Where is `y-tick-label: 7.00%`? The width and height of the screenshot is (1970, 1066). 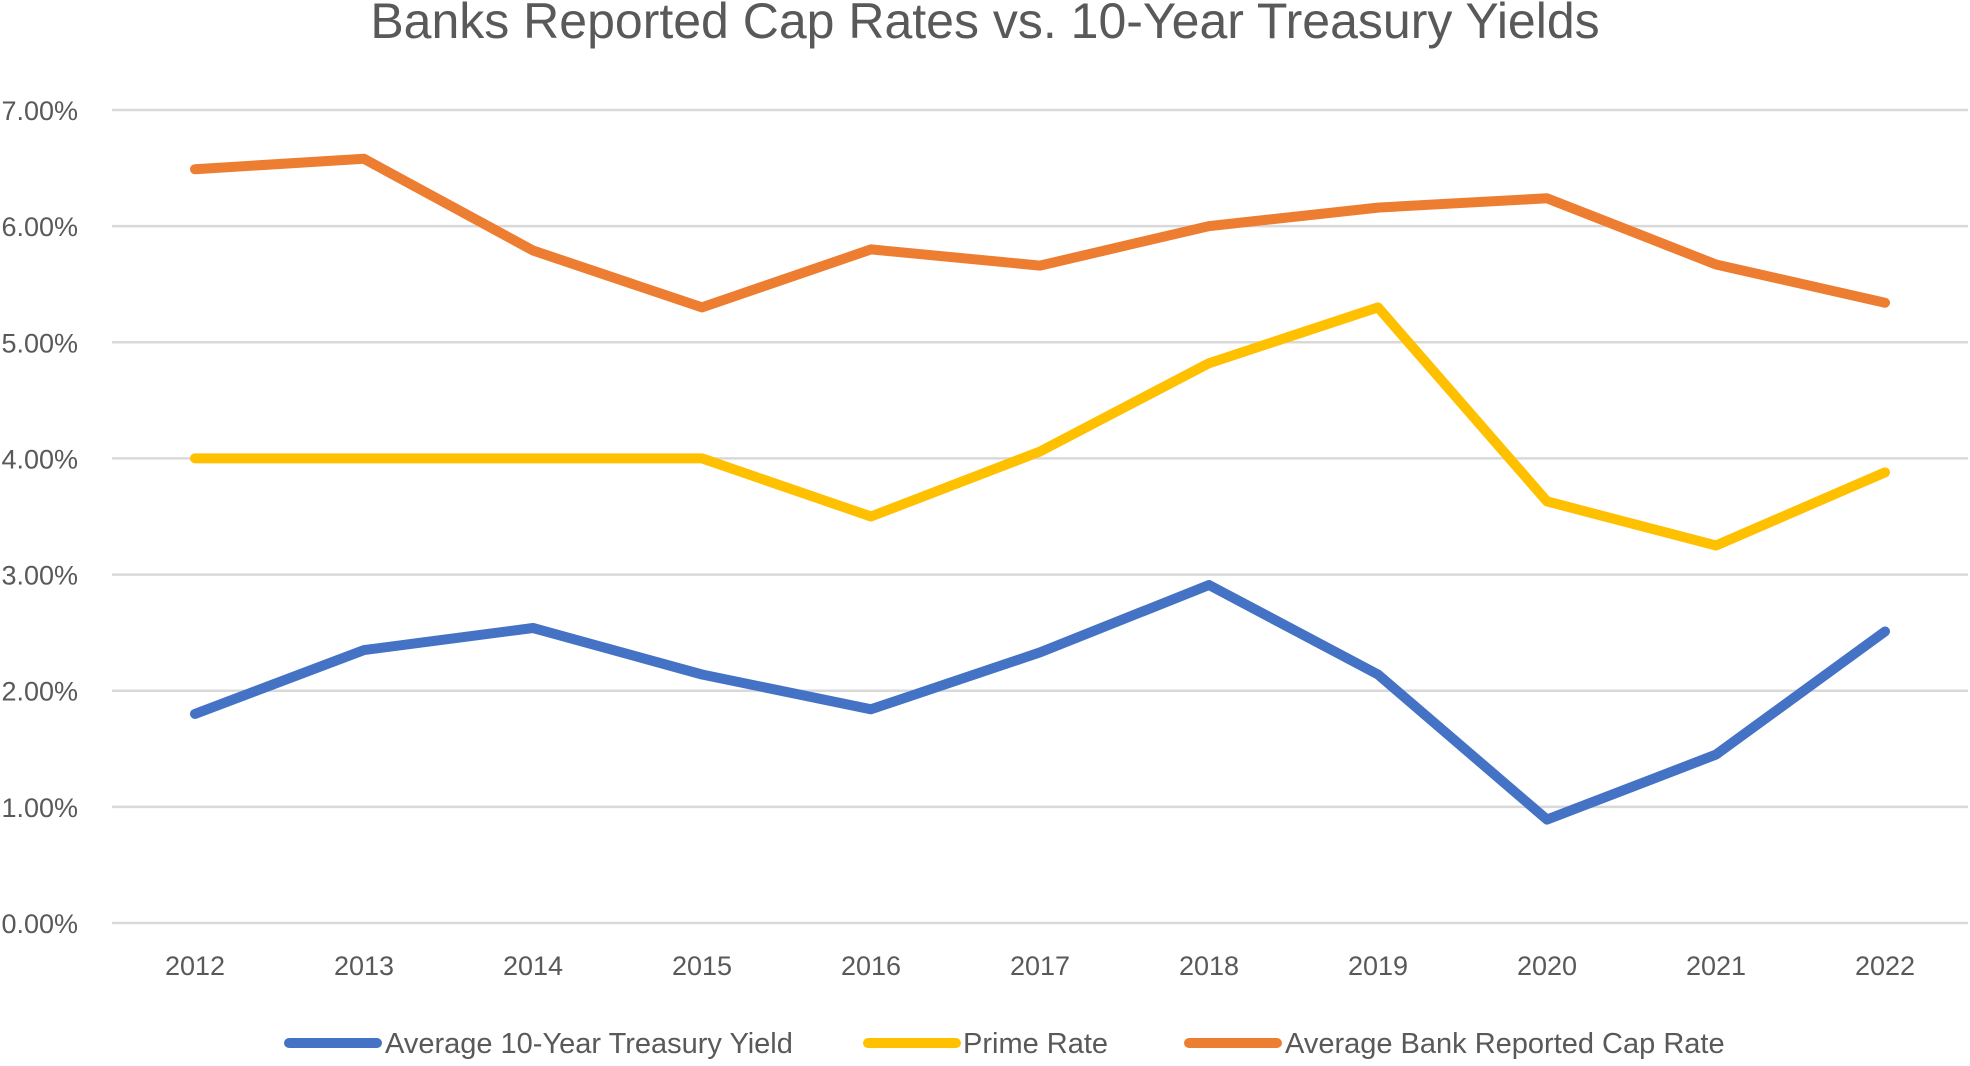
y-tick-label: 7.00% is located at coordinates (39, 111).